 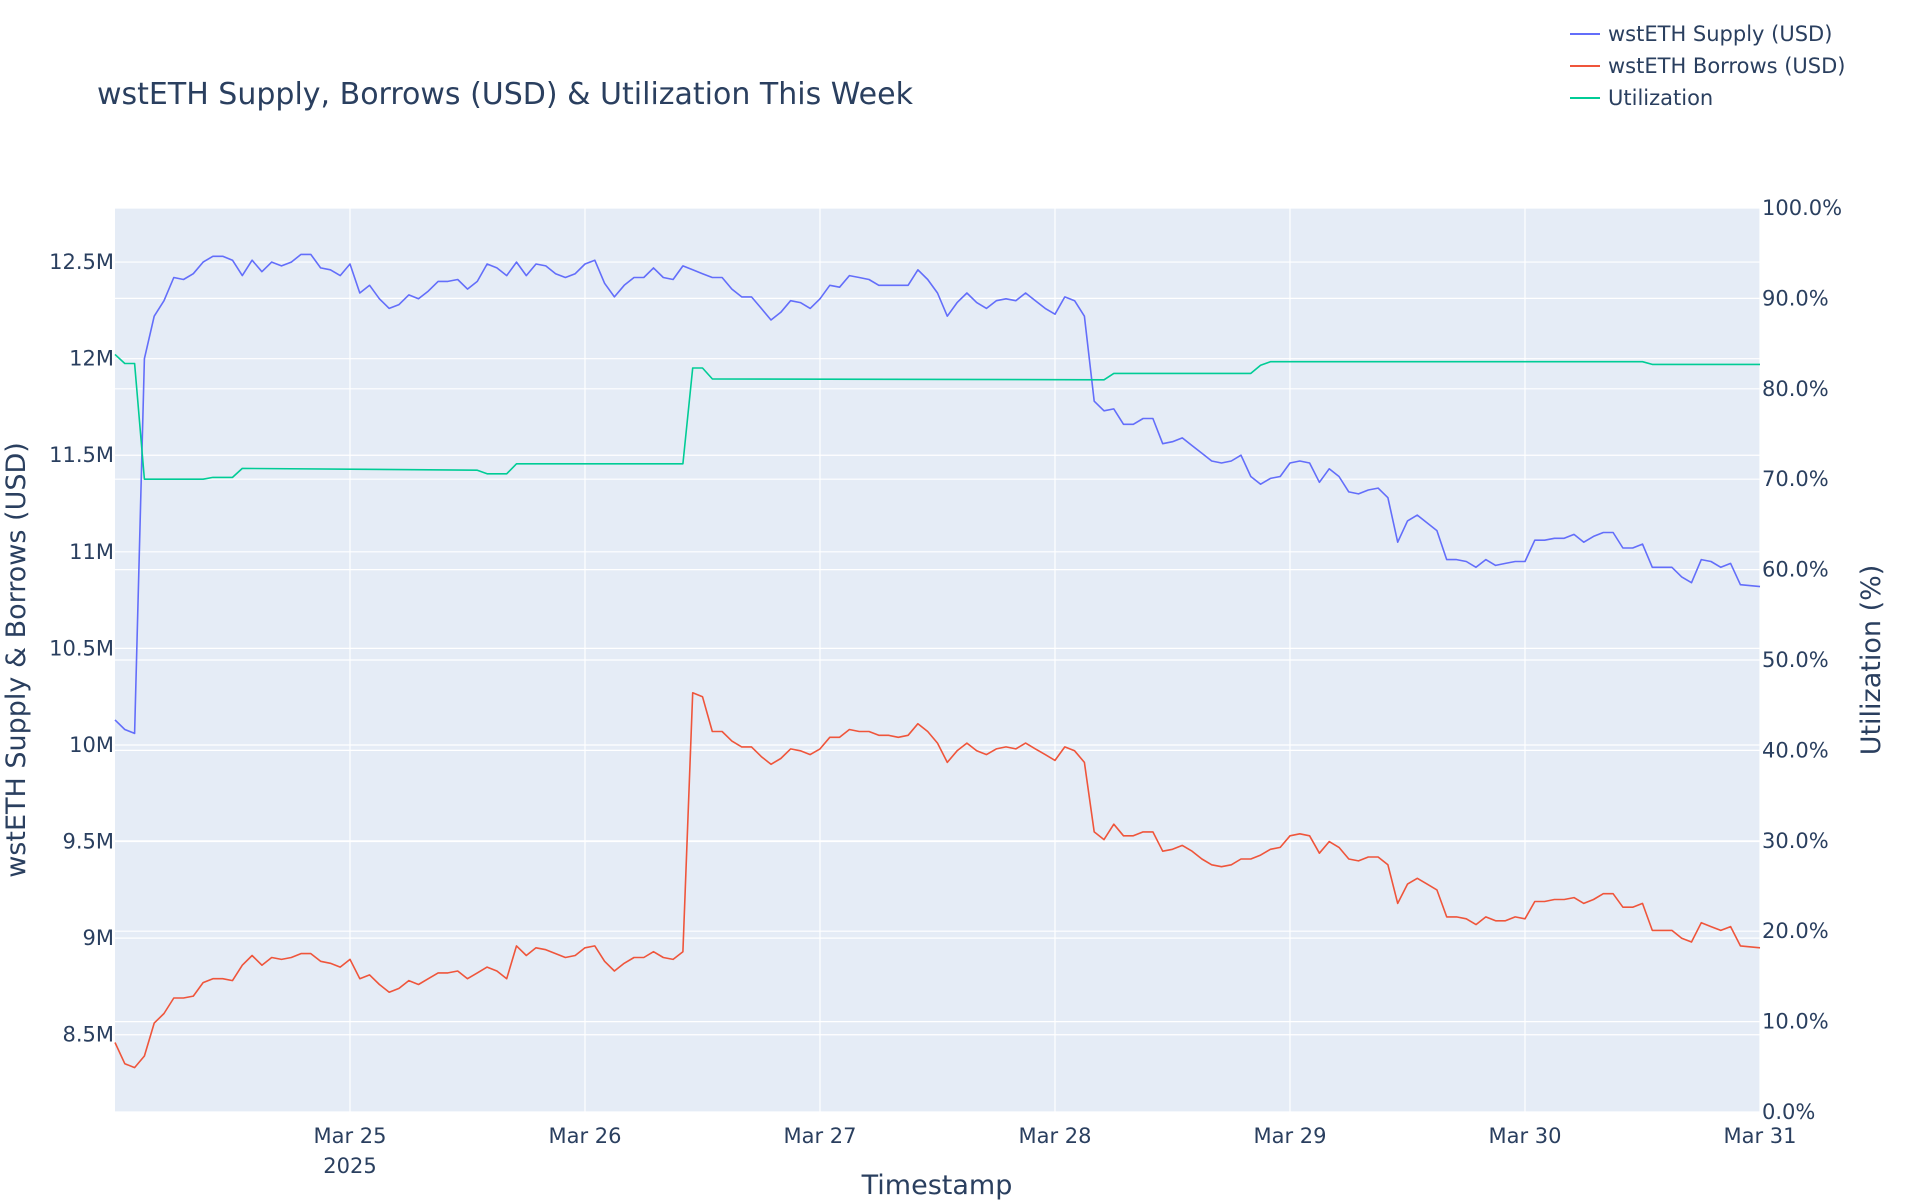 I want to click on y-tick-label: 10M, so click(x=91, y=745).